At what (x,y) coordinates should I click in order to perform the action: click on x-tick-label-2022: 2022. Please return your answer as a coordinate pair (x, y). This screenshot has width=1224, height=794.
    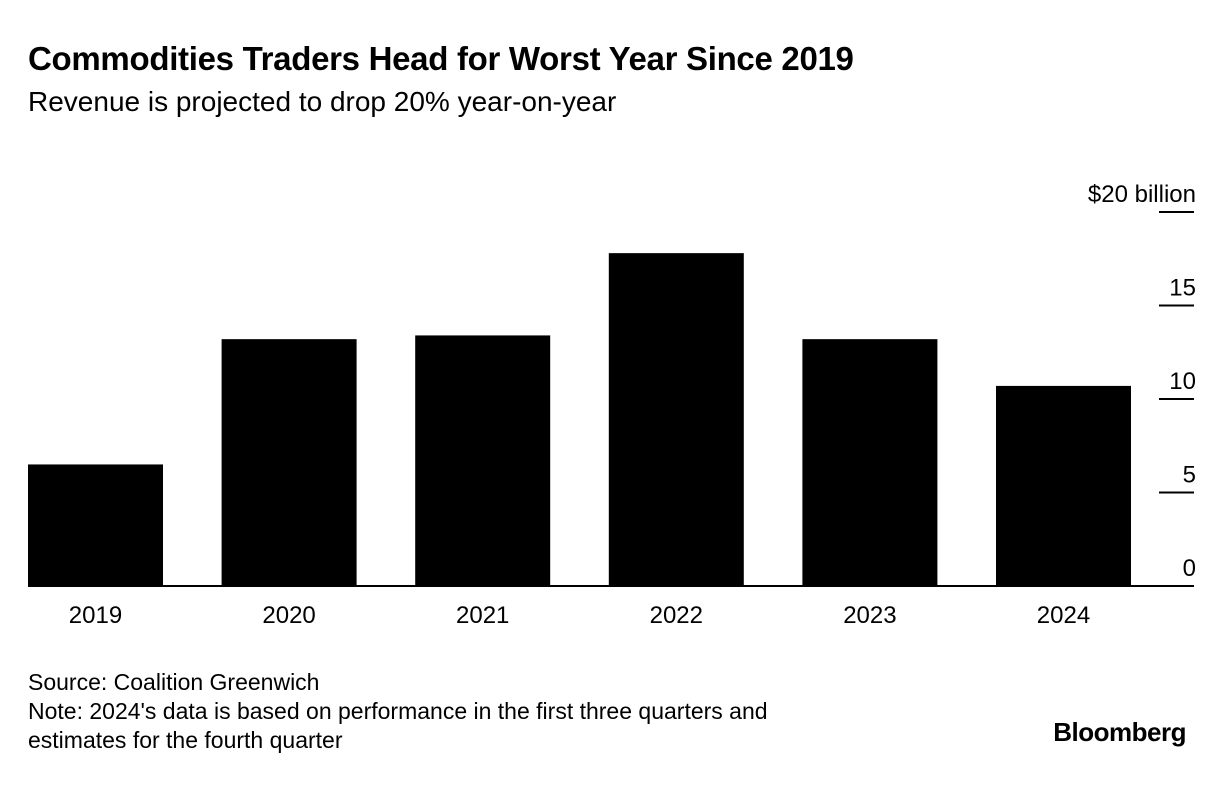
    Looking at the image, I should click on (676, 615).